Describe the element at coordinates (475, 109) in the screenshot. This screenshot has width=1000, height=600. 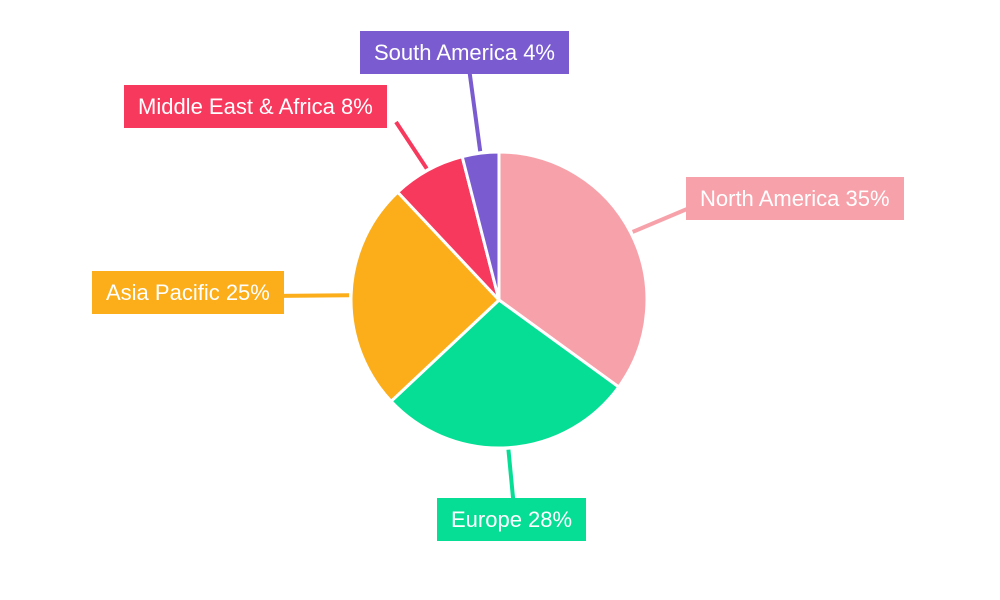
I see `leader-line-south-america` at that location.